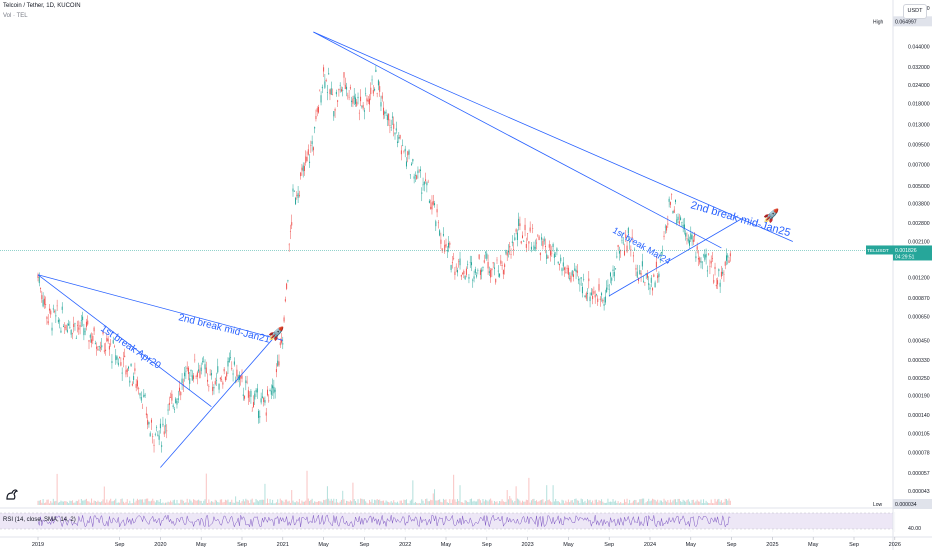  What do you see at coordinates (919, 224) in the screenshot?
I see `price-tick-label: 0.002800` at bounding box center [919, 224].